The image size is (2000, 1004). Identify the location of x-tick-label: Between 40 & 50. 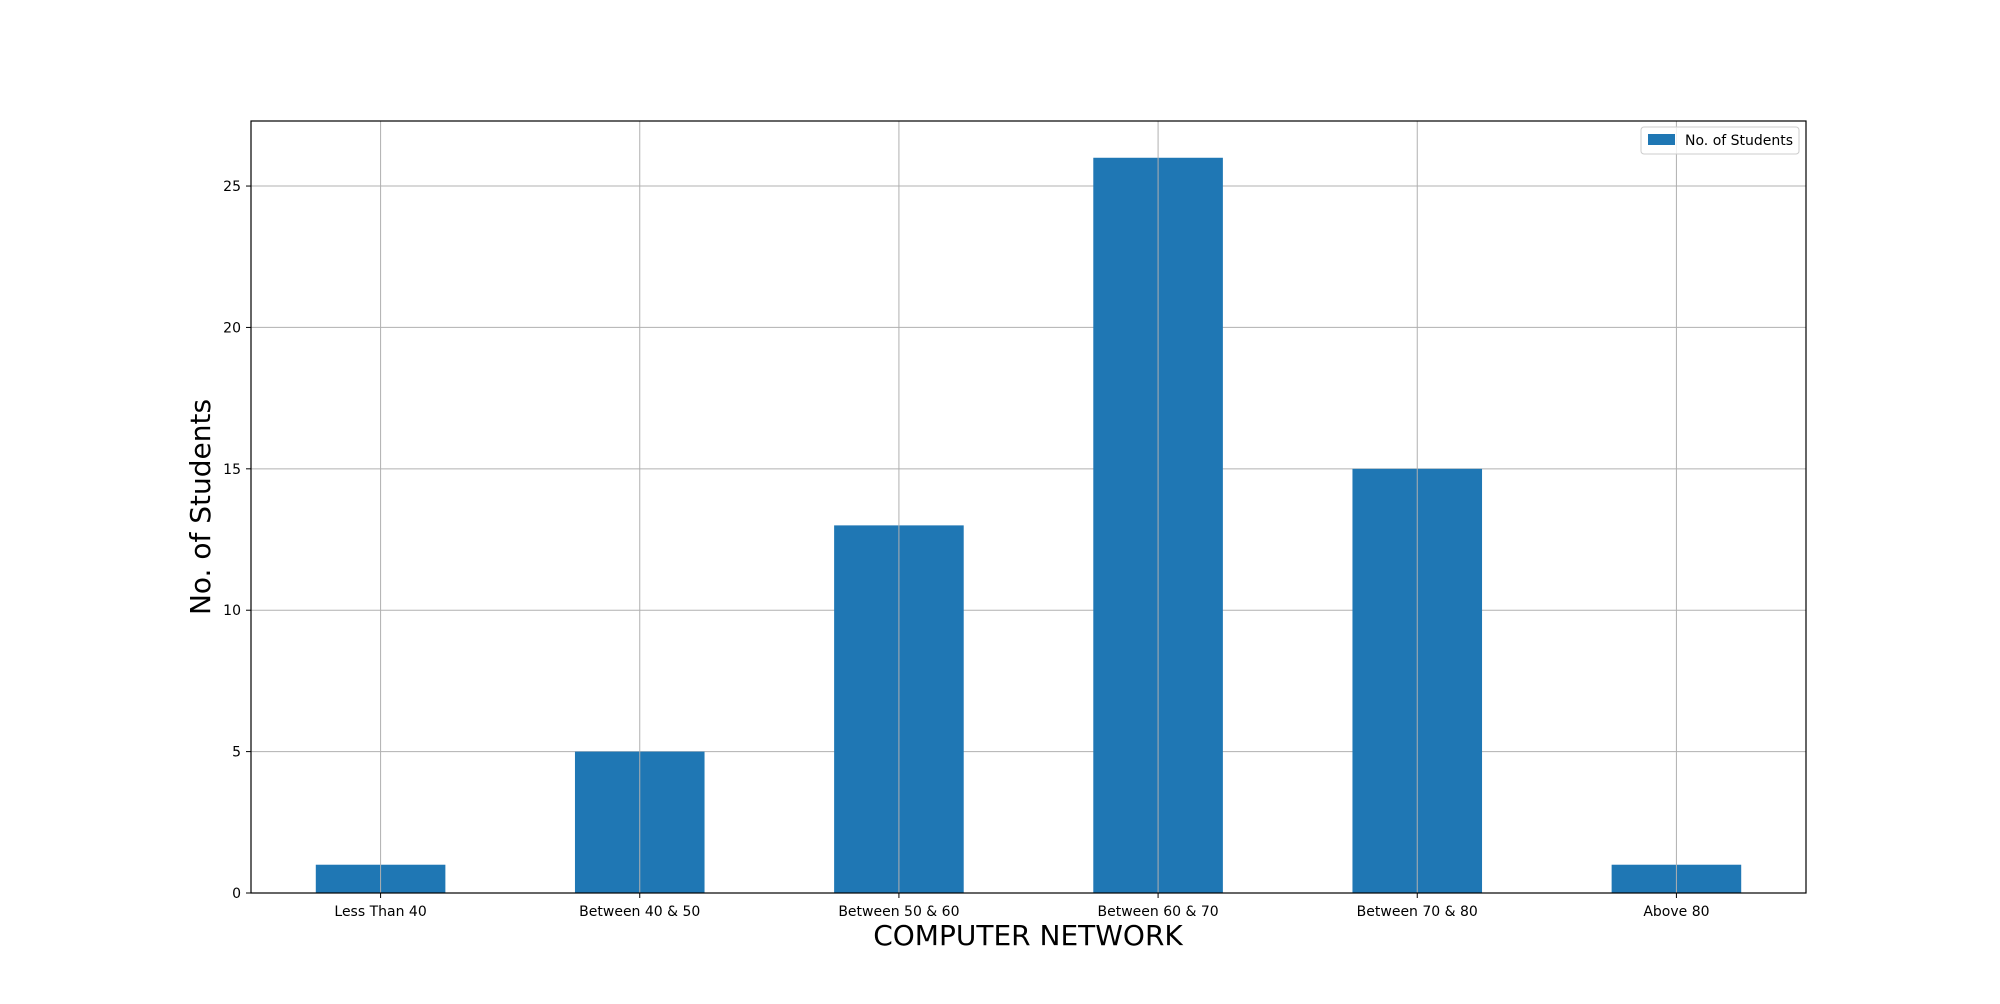
(639, 912).